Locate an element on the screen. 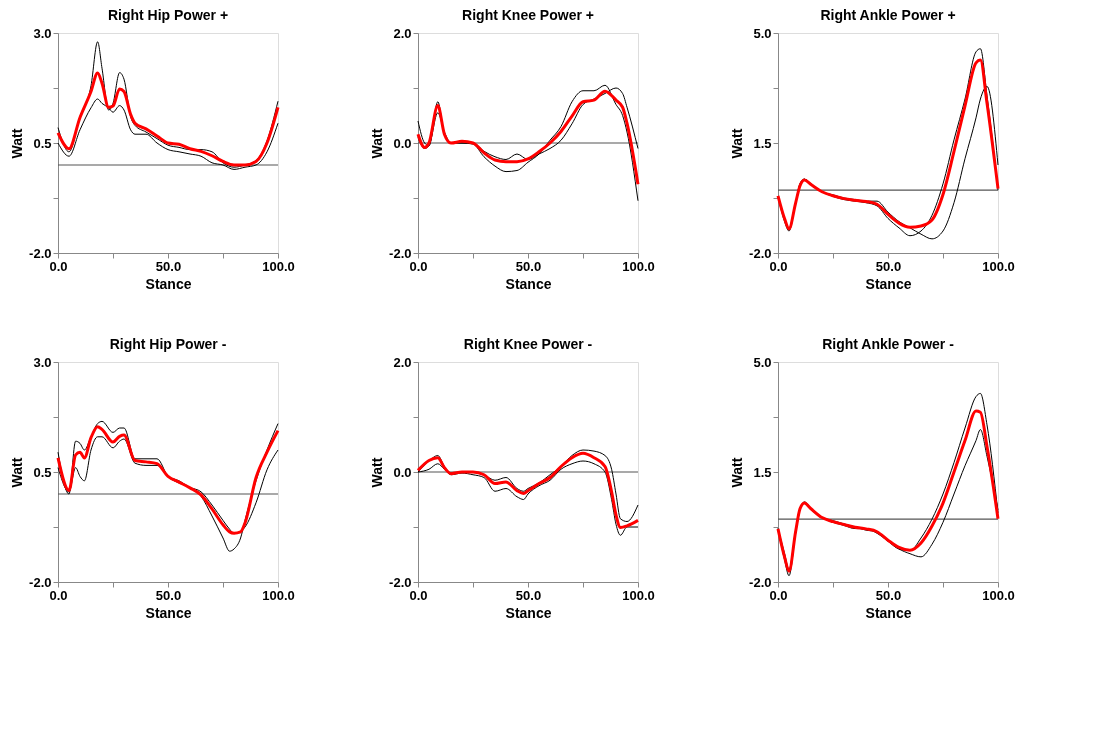  chart-title: Right Hip Power - is located at coordinates (168, 344).